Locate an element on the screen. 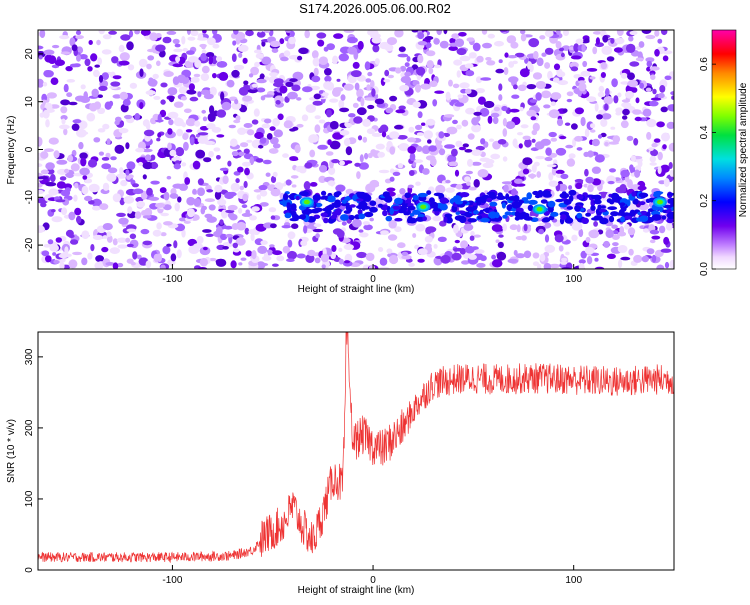 This screenshot has height=605, width=750. colorbar-tick-label: 0.2 is located at coordinates (704, 200).